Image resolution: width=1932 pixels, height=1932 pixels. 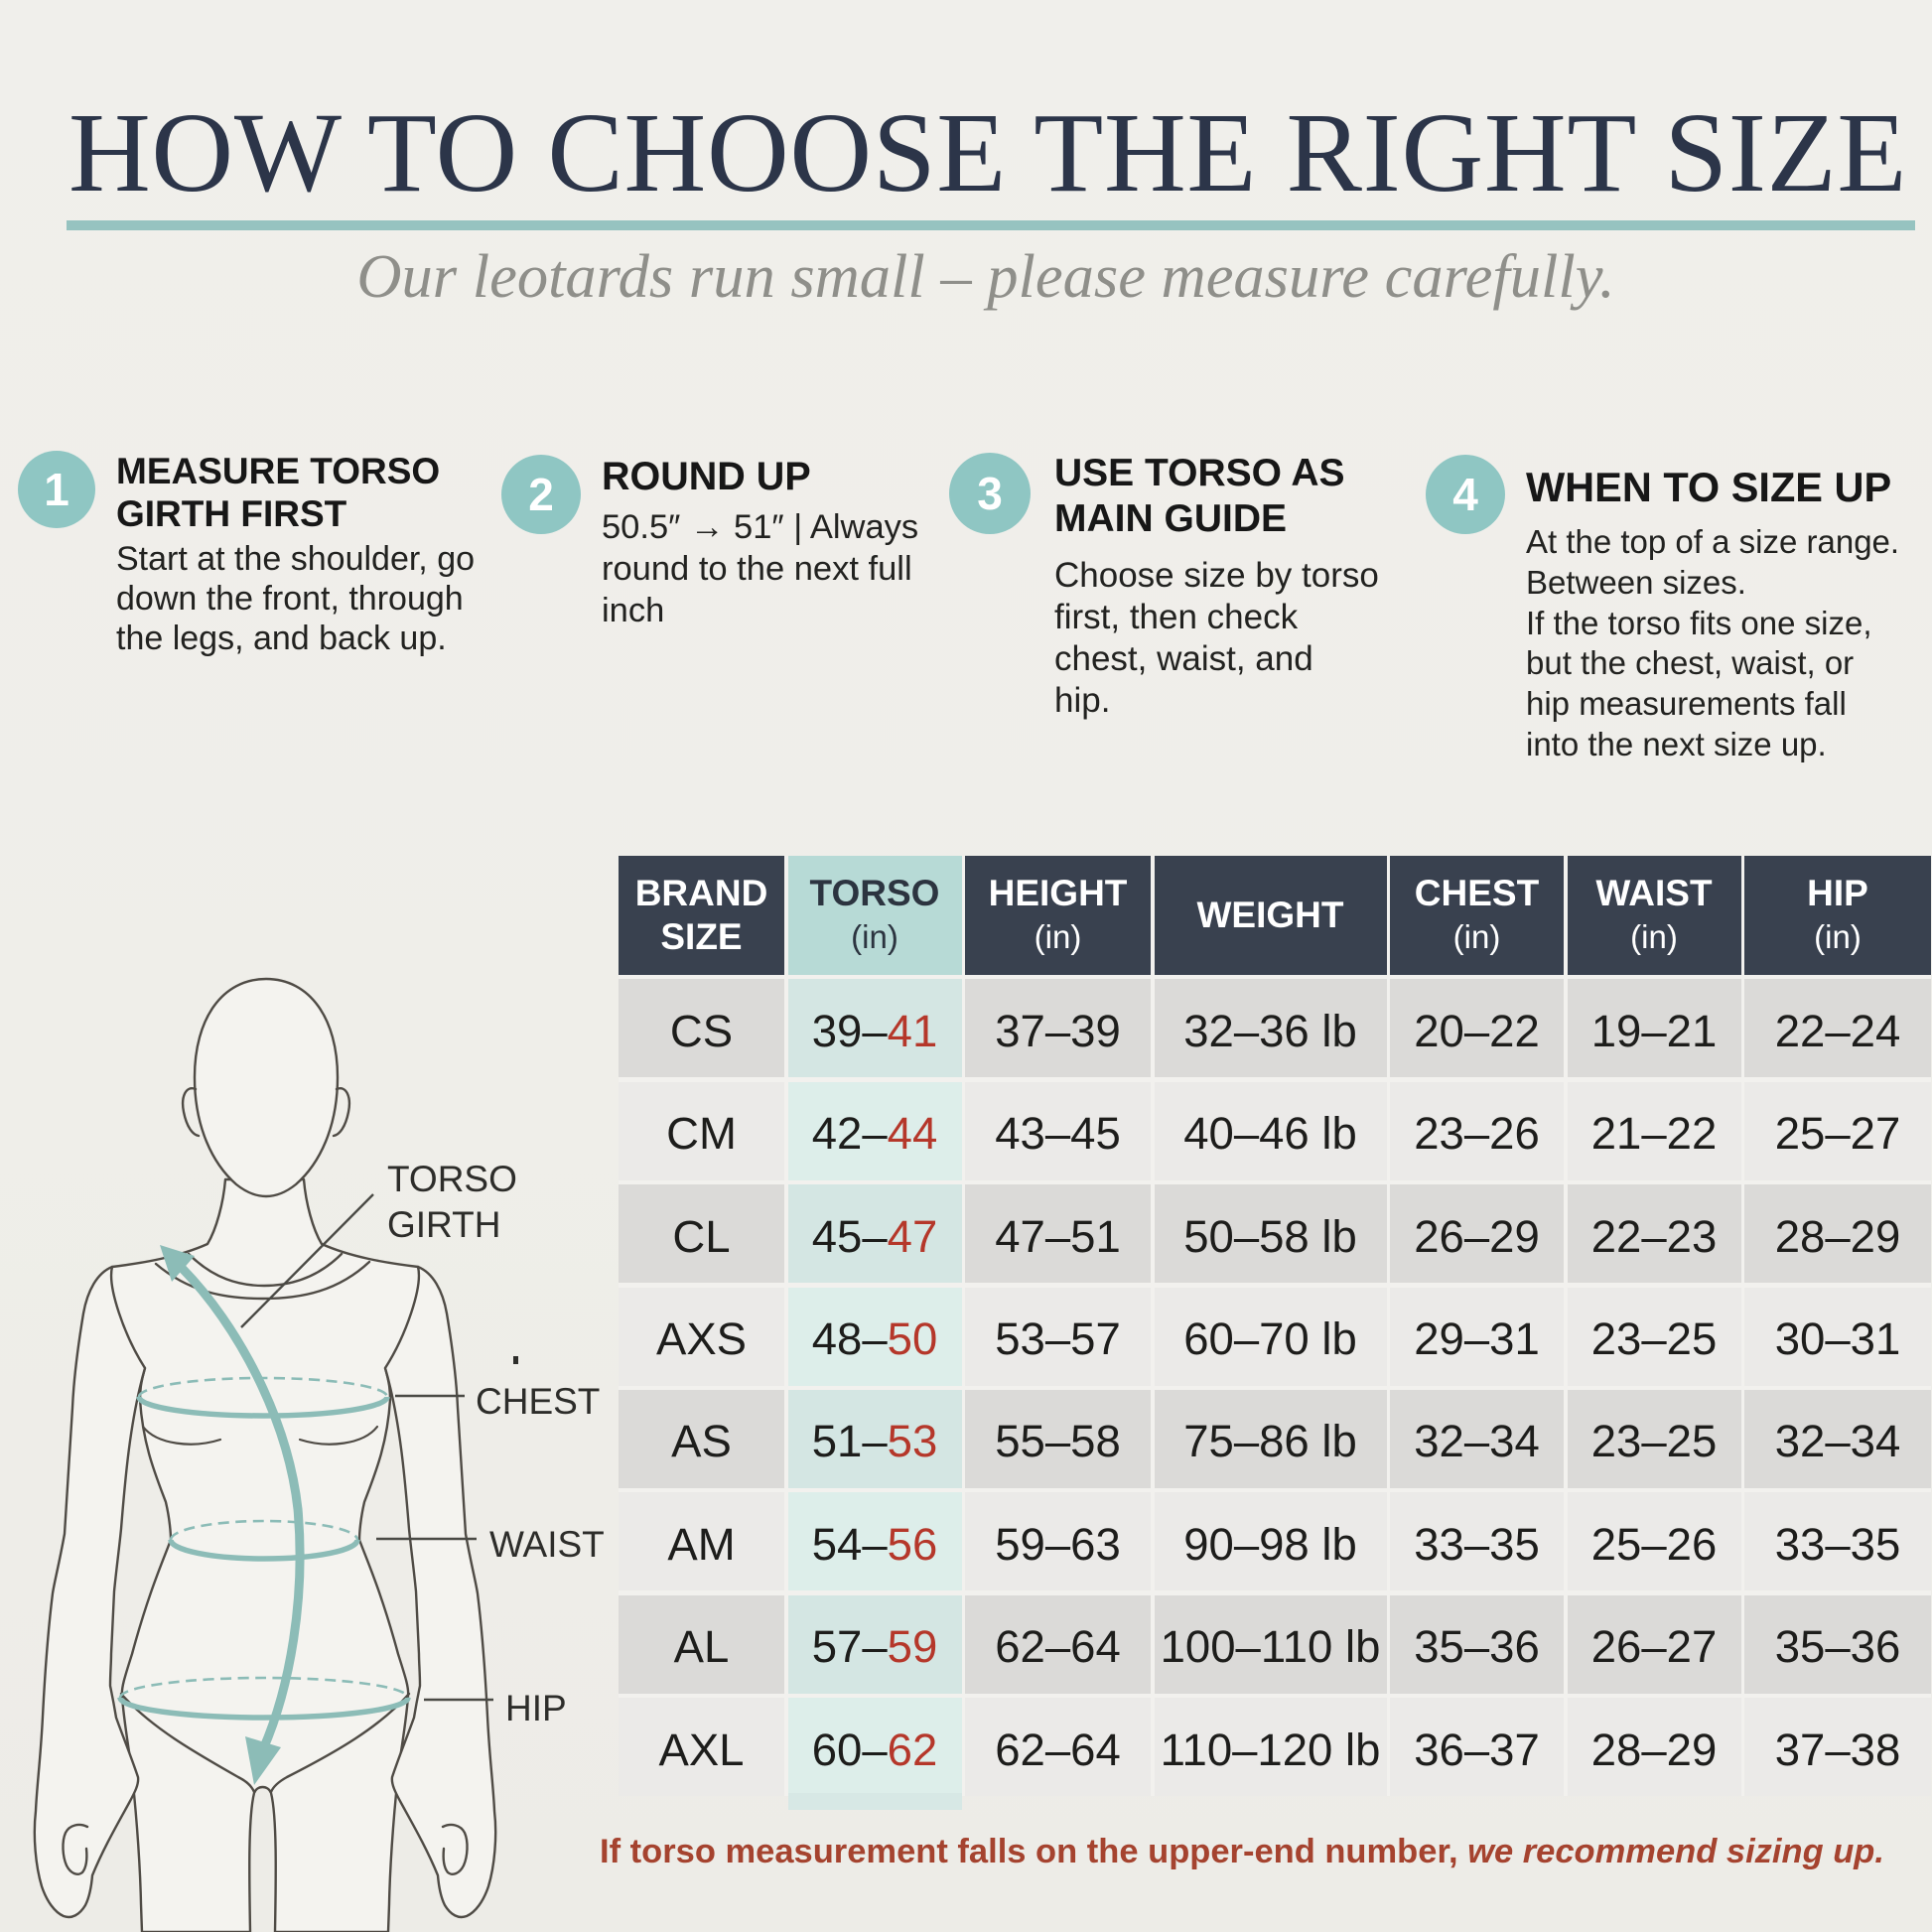 I want to click on svg-text: TORSO, so click(x=452, y=1179).